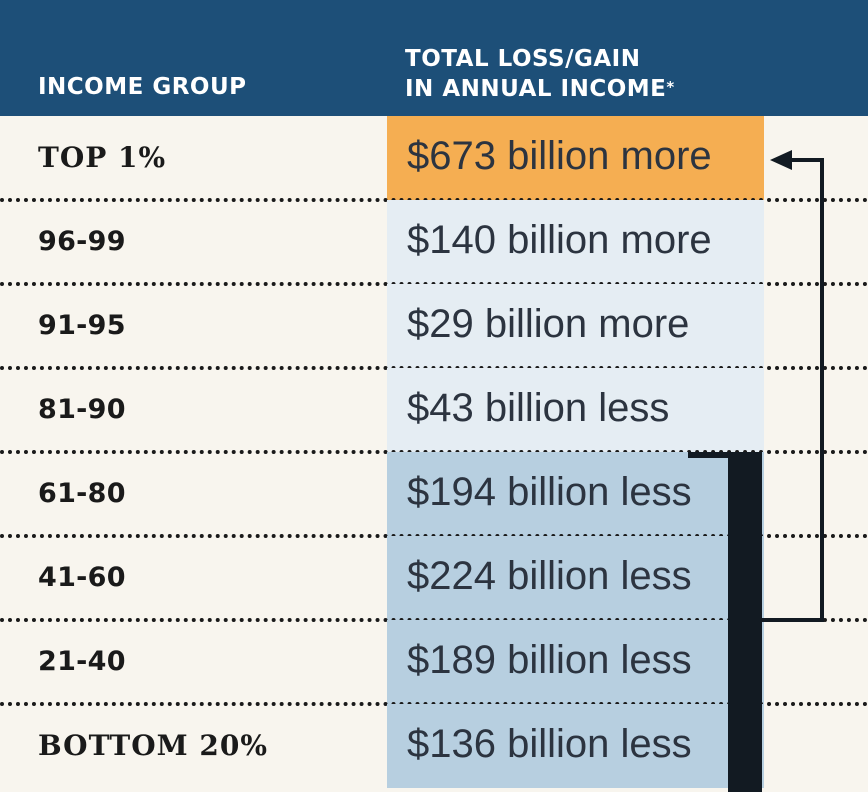  I want to click on loss-gain-value: $140 billion more, so click(559, 240).